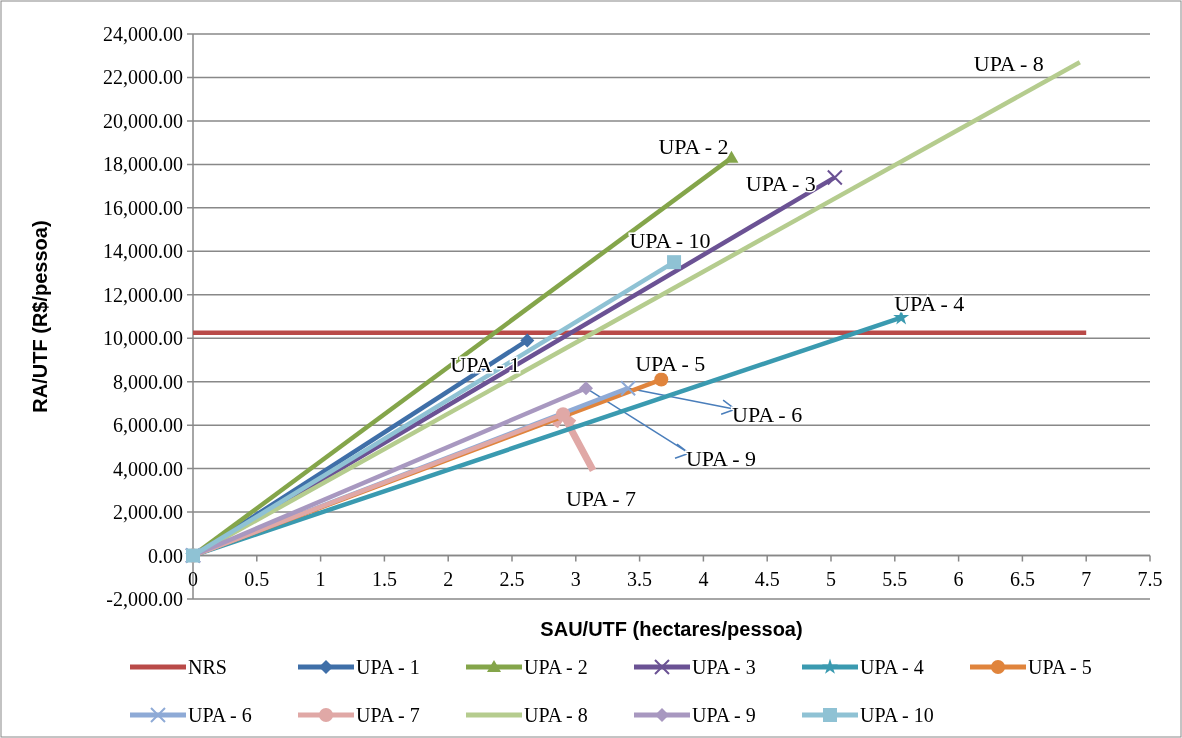 The width and height of the screenshot is (1182, 738). Describe the element at coordinates (721, 458) in the screenshot. I see `annotation: UPA - 9` at that location.